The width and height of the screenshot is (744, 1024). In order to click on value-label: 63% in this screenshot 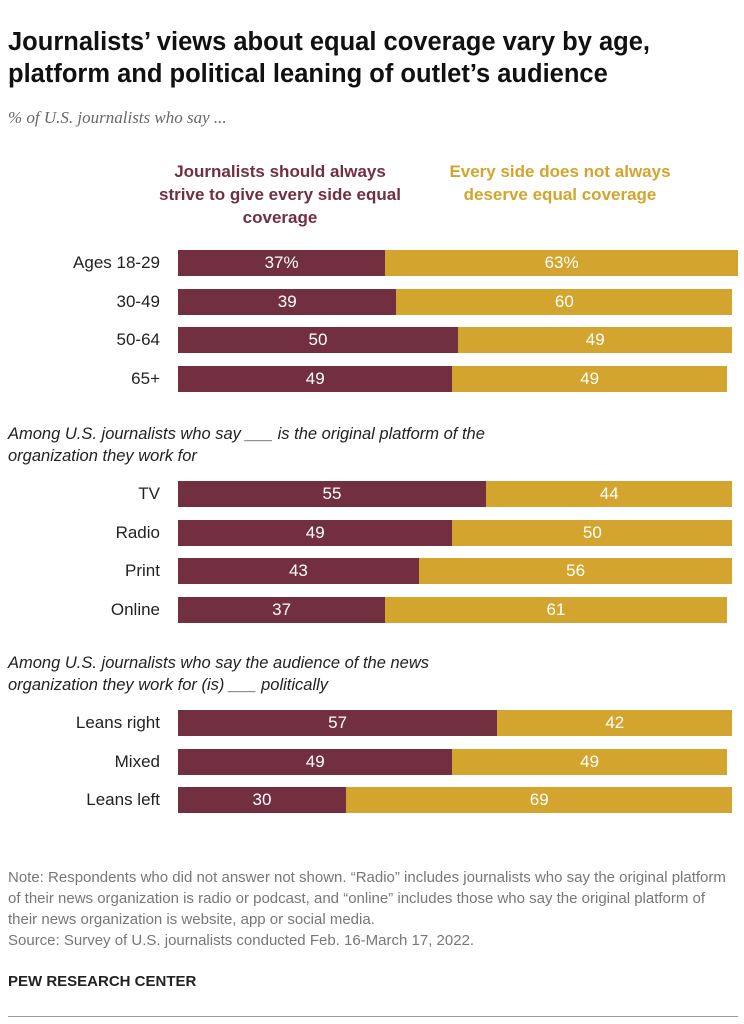, I will do `click(561, 262)`.